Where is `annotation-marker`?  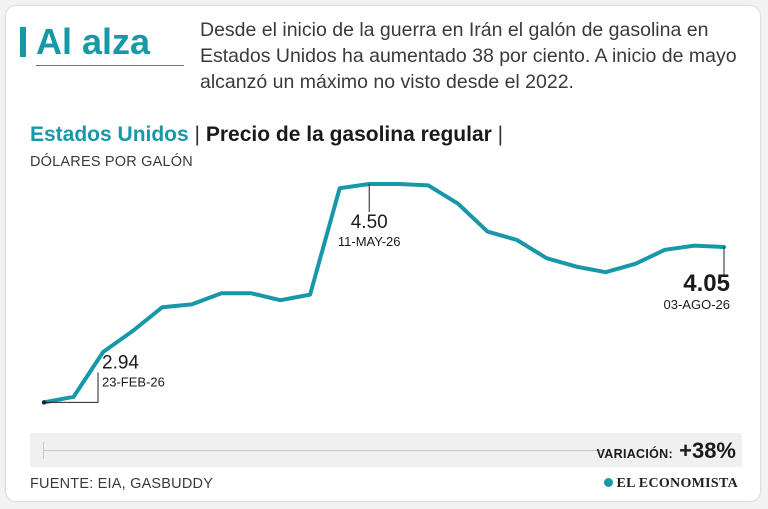
annotation-marker is located at coordinates (44, 402).